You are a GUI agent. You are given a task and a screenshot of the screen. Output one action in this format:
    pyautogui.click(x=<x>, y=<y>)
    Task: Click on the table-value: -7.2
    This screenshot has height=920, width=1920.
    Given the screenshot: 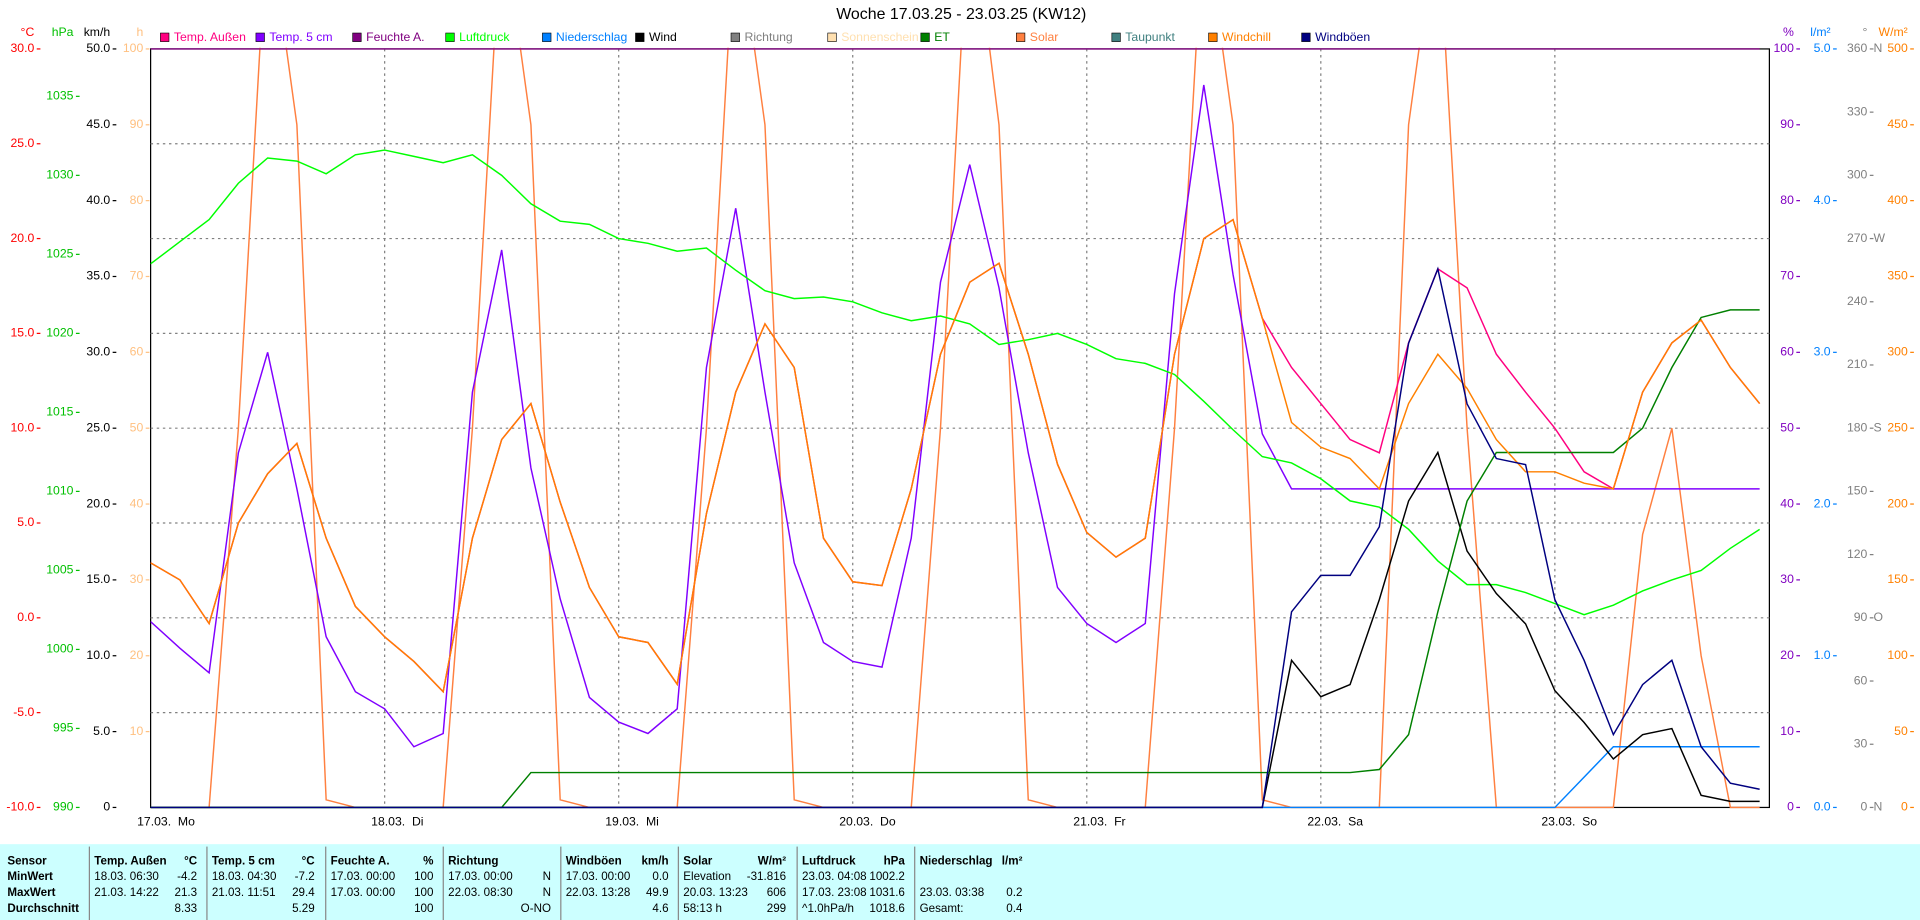 What is the action you would take?
    pyautogui.click(x=305, y=876)
    